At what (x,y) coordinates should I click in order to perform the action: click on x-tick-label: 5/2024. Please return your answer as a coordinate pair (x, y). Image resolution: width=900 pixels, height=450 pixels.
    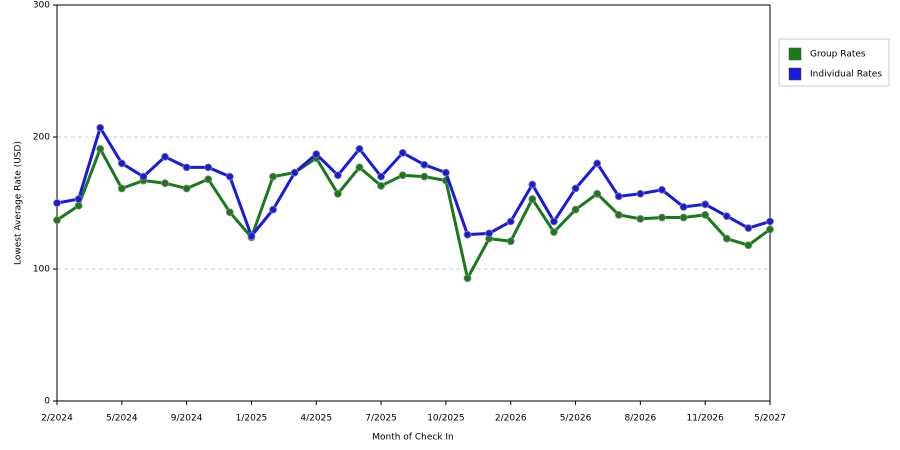
    Looking at the image, I should click on (122, 419).